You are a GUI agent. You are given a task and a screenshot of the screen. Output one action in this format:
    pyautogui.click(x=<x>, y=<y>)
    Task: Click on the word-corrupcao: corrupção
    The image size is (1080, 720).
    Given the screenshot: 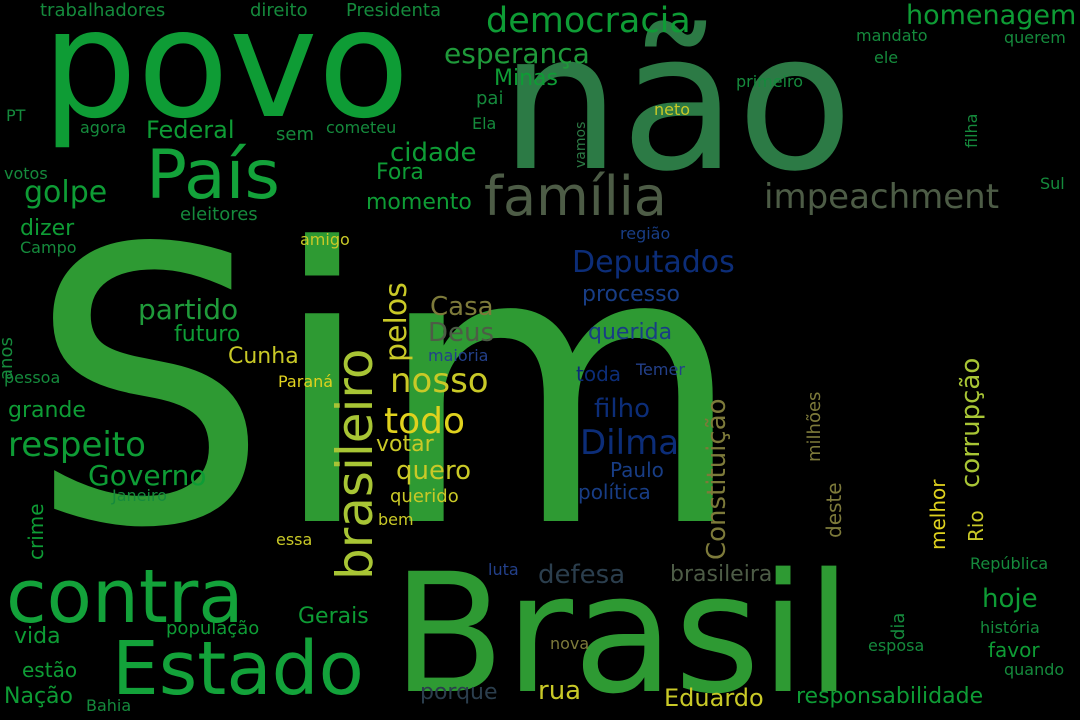 What is the action you would take?
    pyautogui.click(x=971, y=422)
    